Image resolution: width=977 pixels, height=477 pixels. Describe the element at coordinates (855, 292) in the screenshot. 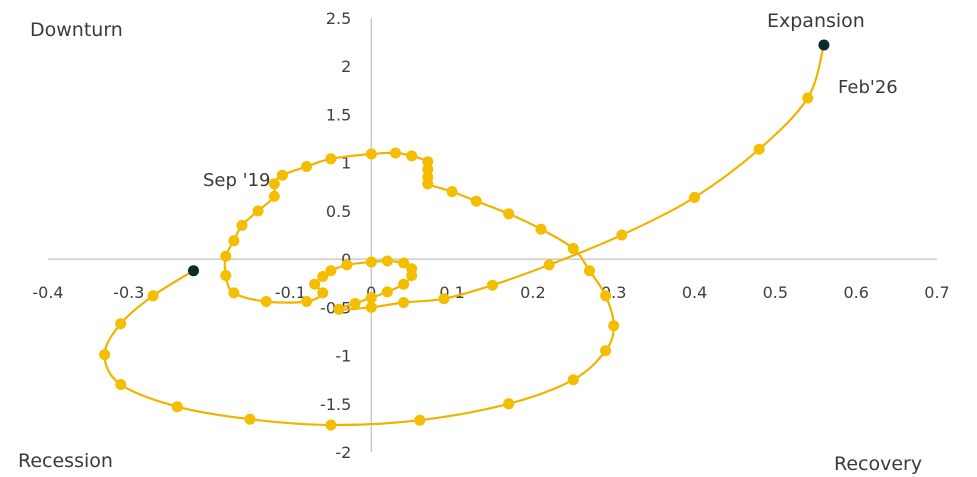

I see `x-tick-label: 0.6` at that location.